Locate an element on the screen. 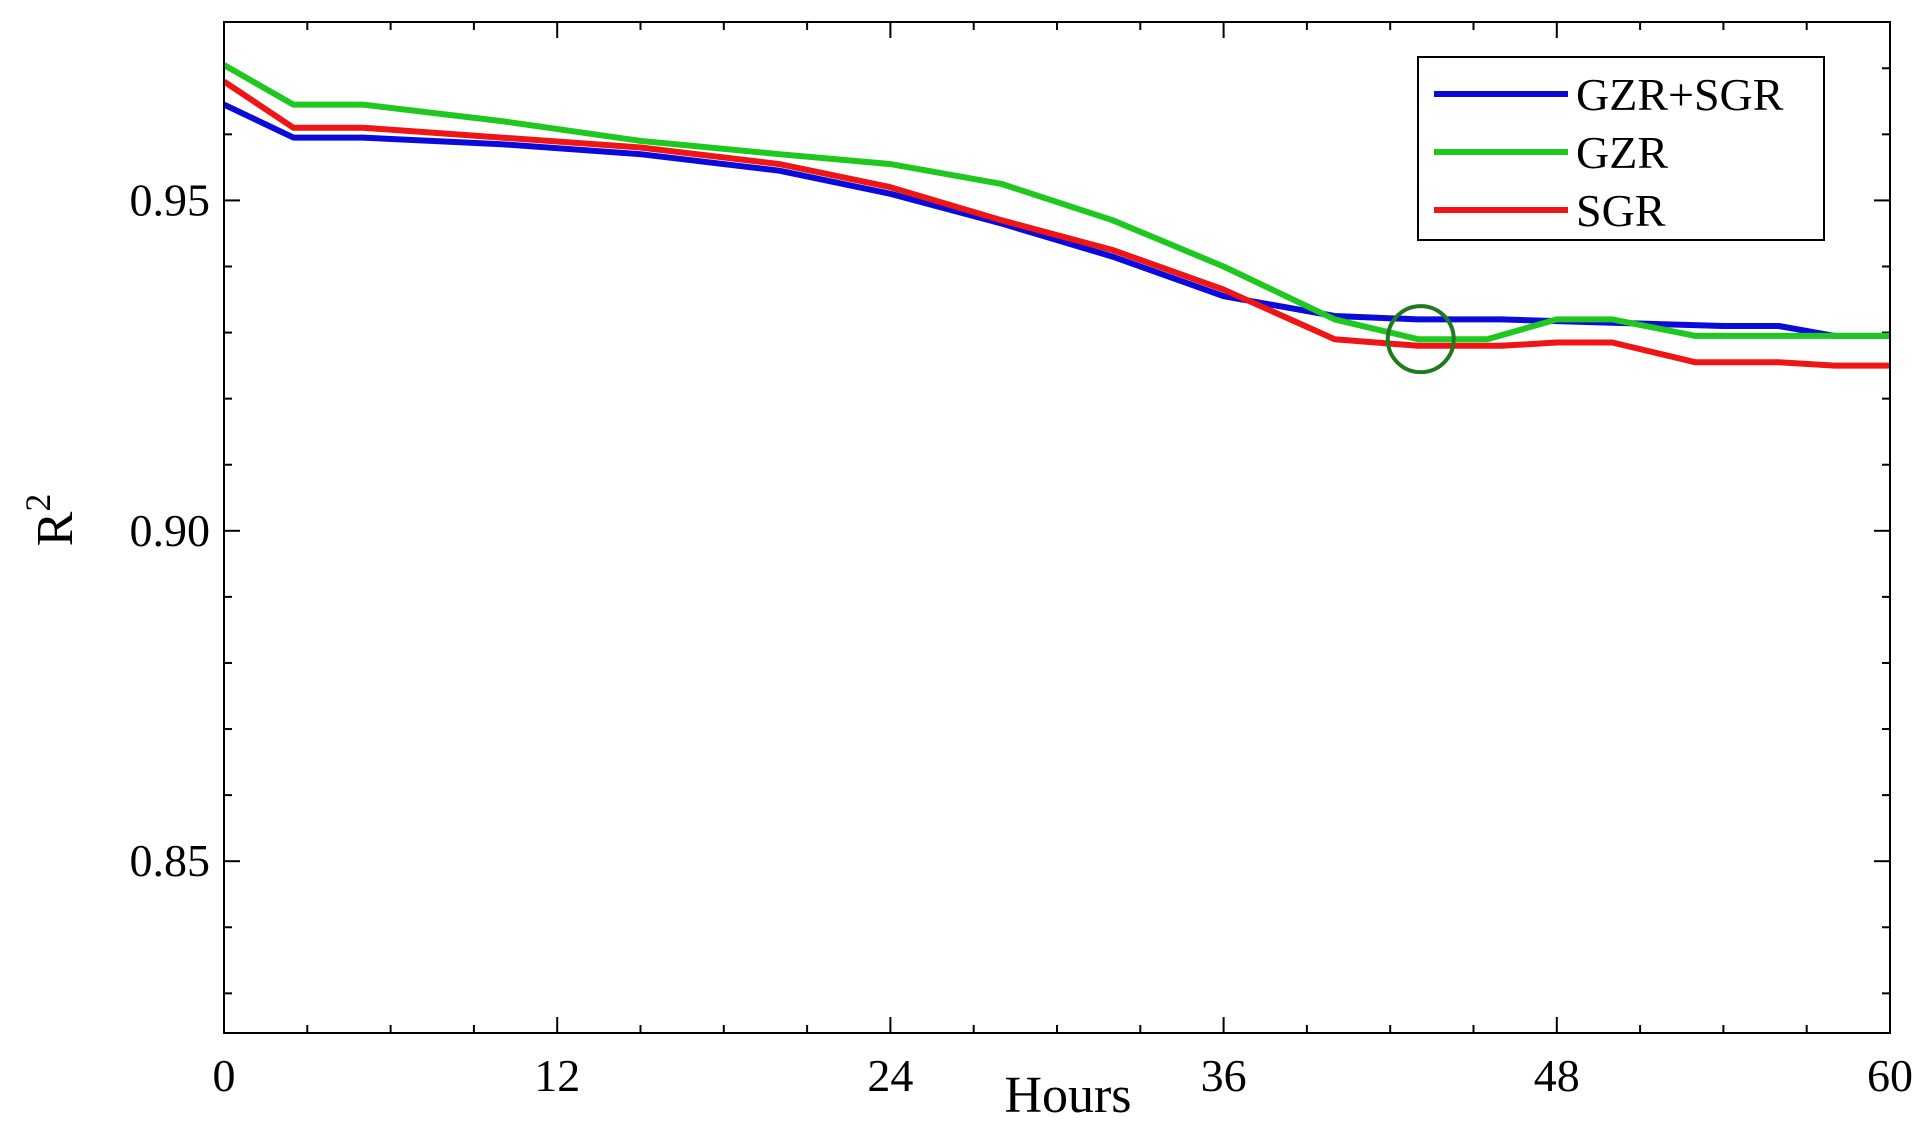  legend: GZR+SGR GZR SGR is located at coordinates (1621, 148).